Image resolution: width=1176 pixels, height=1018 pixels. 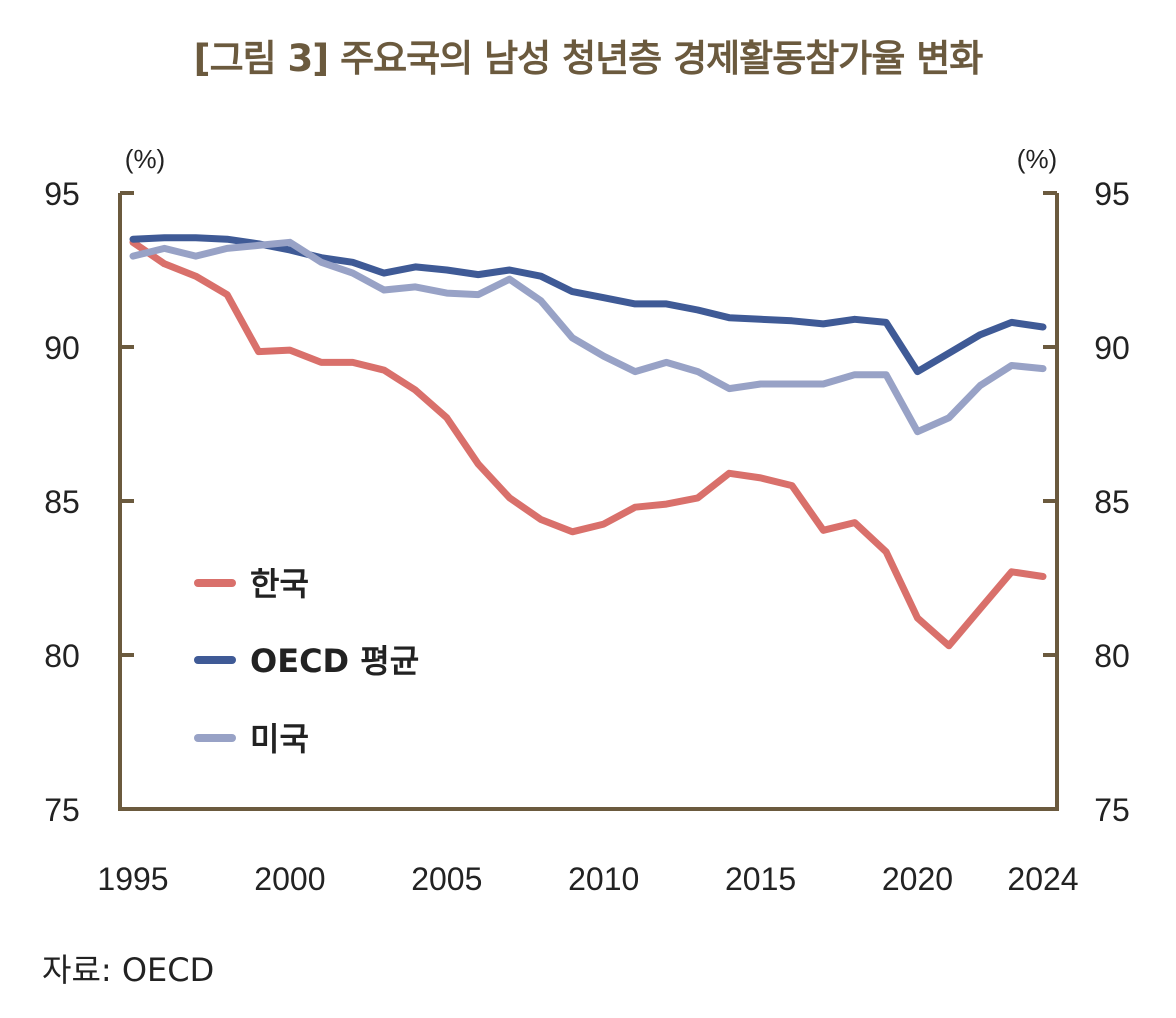 I want to click on legend-label: OECD 평균, so click(x=334, y=661).